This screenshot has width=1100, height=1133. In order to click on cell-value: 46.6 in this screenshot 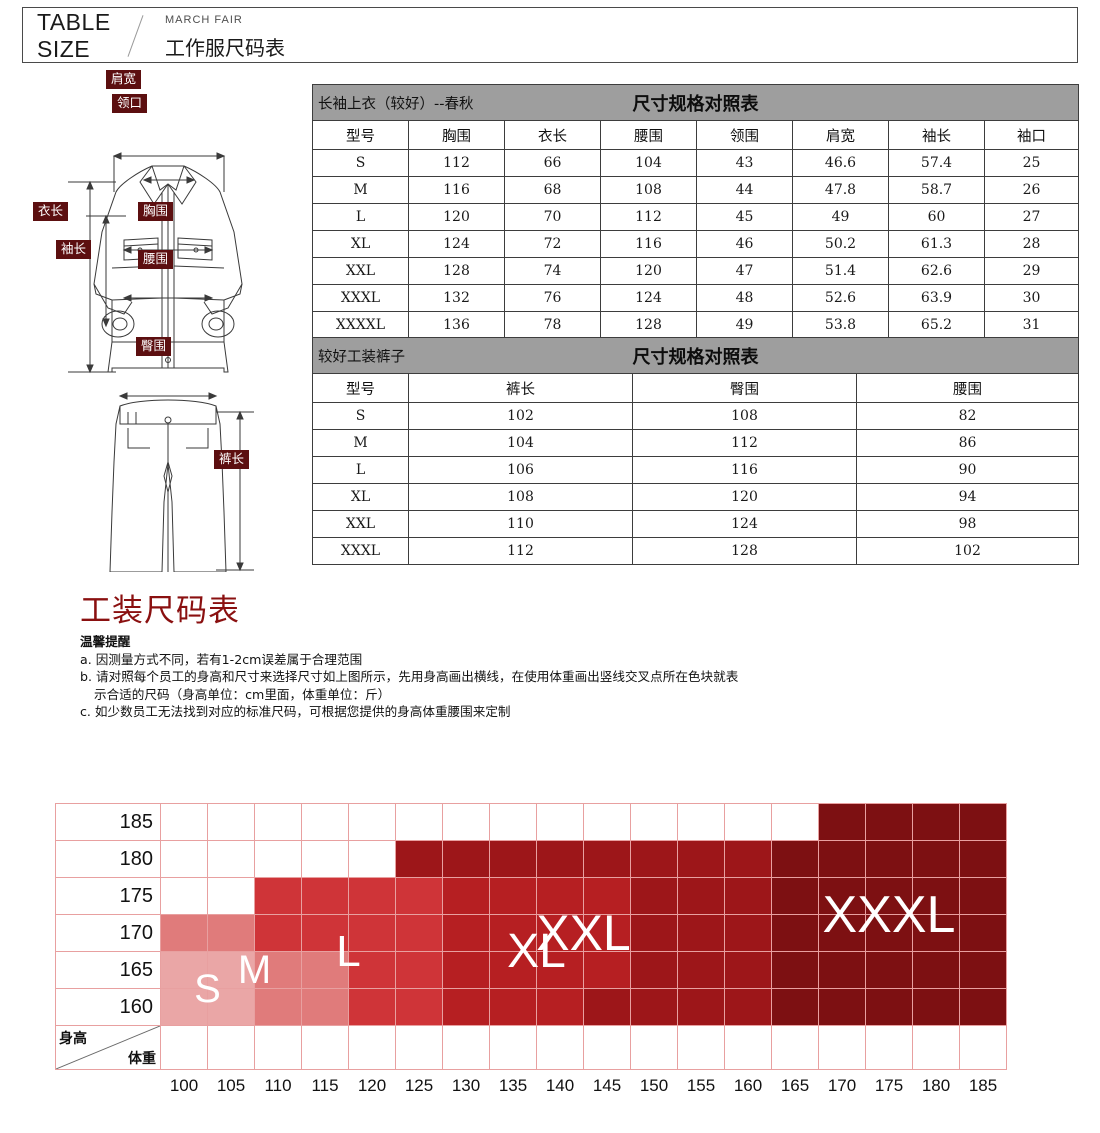, I will do `click(840, 163)`.